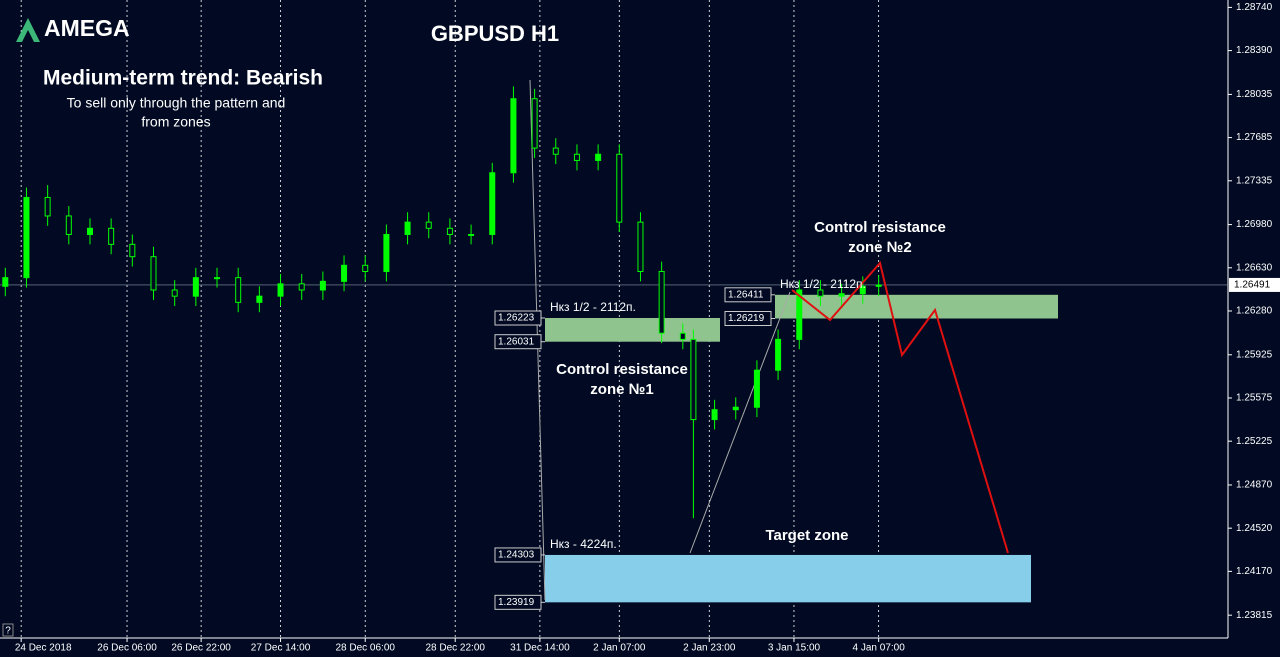  Describe the element at coordinates (1254, 398) in the screenshot. I see `y-tick-label: 1.25575` at that location.